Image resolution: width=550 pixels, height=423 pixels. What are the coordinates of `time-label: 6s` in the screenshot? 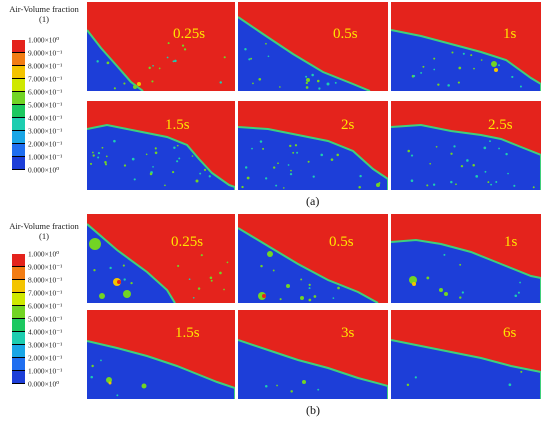 It's located at (510, 333).